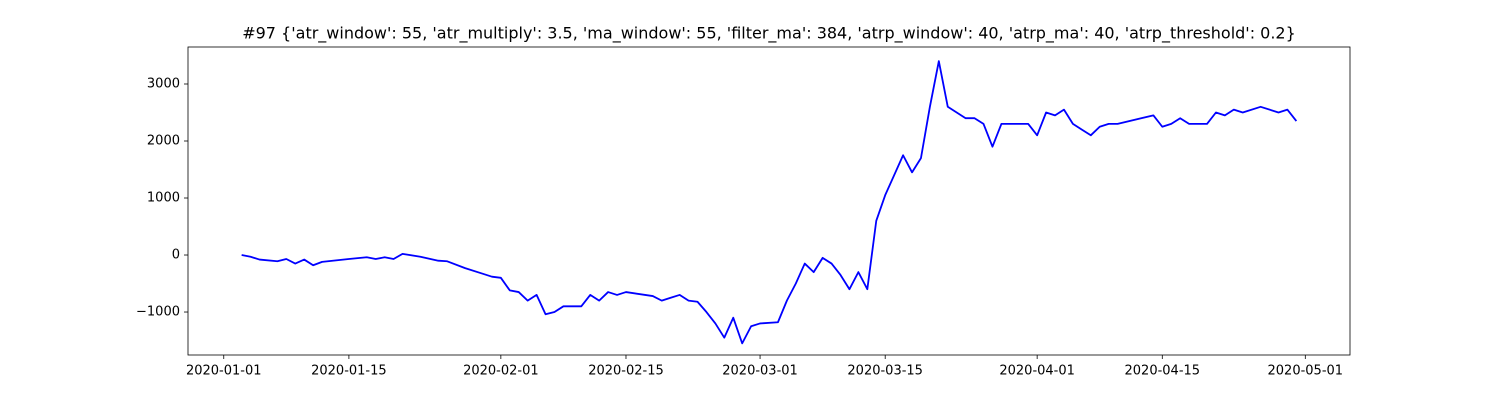 The width and height of the screenshot is (1500, 400). I want to click on y-tick-label: −1000, so click(158, 312).